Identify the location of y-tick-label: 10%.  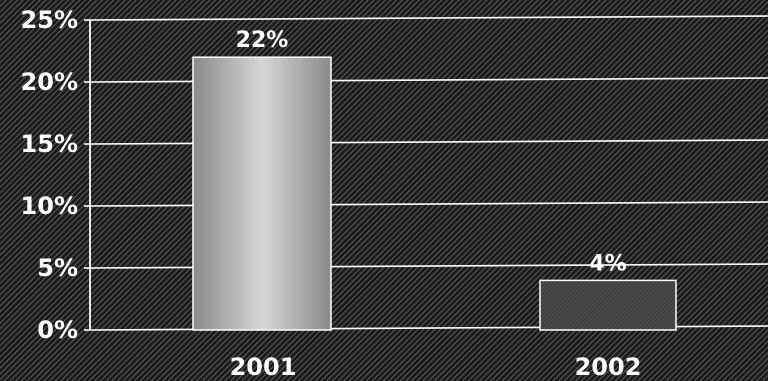
(49, 206).